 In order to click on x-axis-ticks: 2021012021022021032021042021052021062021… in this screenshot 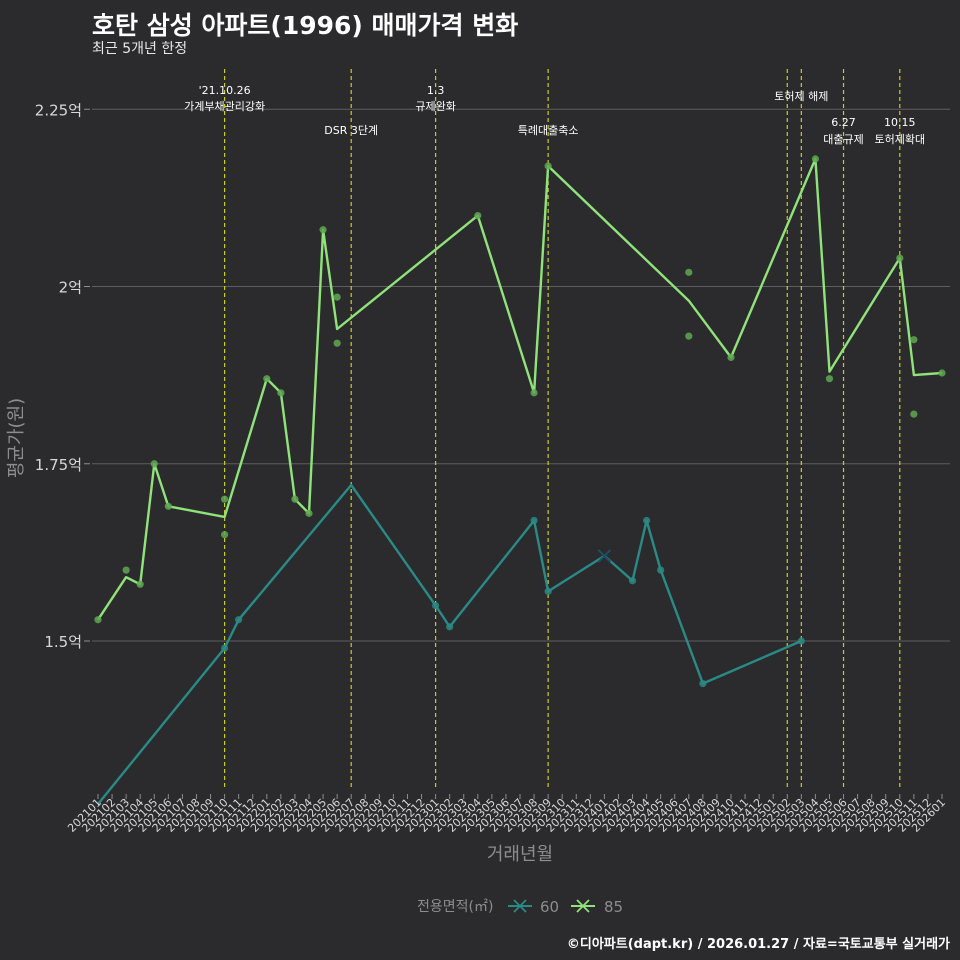, I will do `click(506, 814)`.